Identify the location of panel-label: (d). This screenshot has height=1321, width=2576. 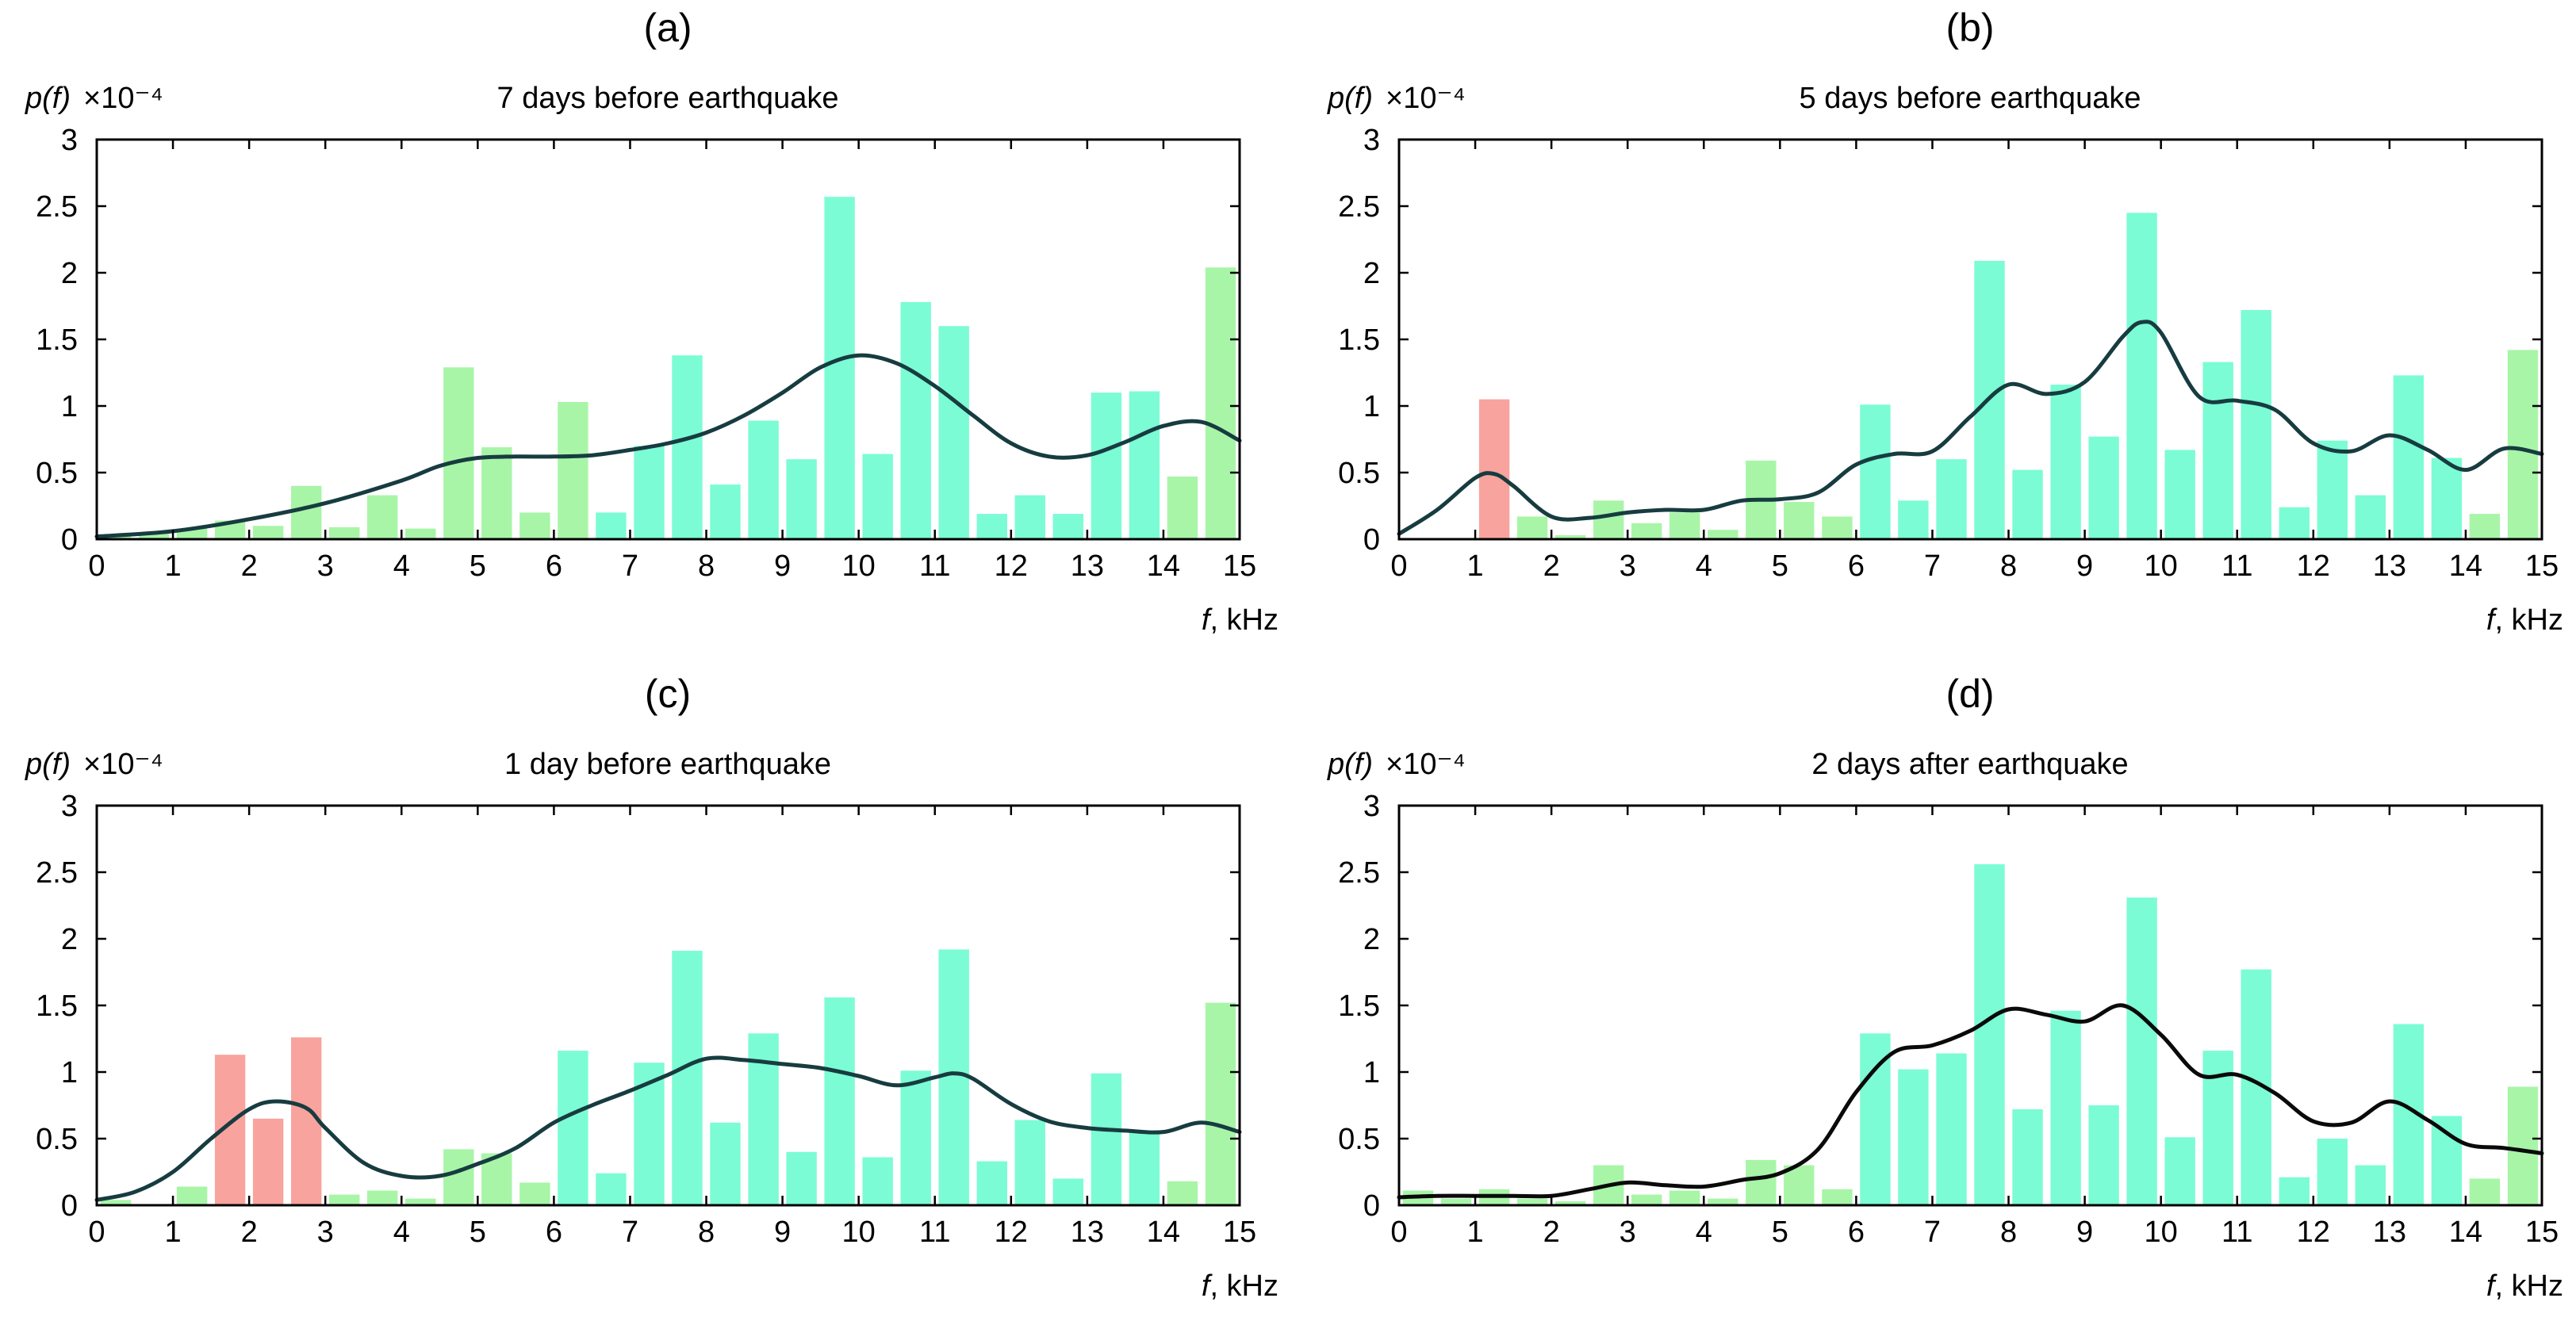
(1970, 694).